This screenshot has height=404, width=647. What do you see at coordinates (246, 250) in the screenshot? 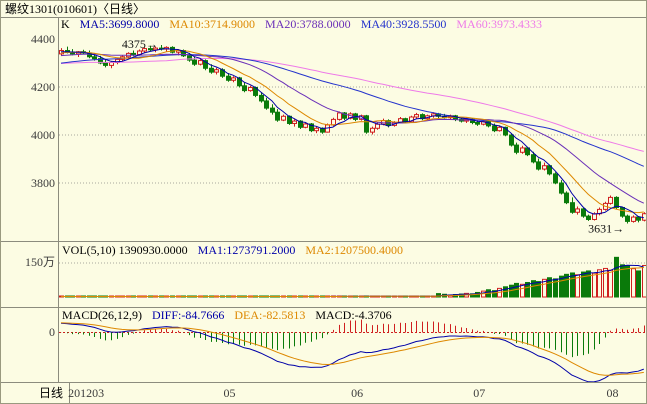
I see `vol-ma1-value: MA1:1273791.2000` at bounding box center [246, 250].